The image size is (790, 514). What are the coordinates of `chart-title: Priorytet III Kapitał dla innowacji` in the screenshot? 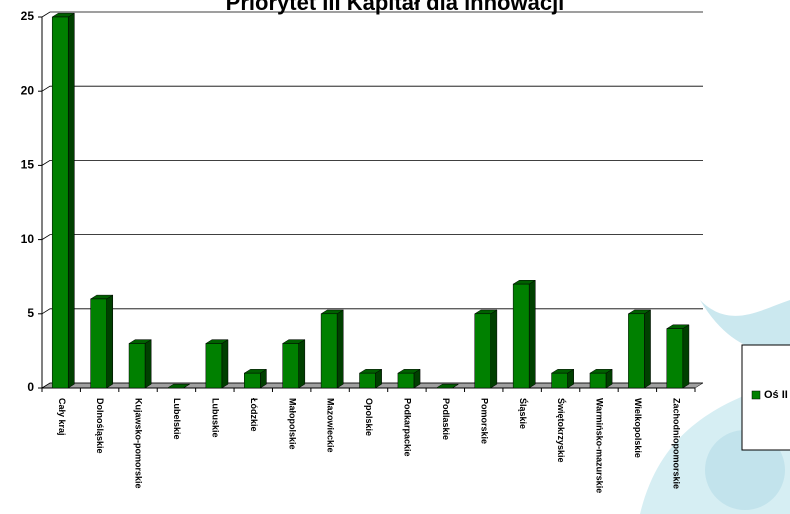 It's located at (395, 7).